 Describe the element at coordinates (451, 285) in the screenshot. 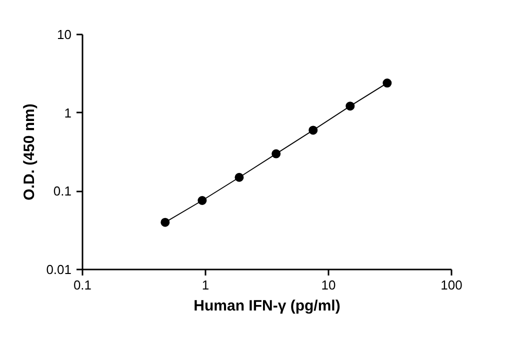

I see `x-tick-label: 100` at that location.